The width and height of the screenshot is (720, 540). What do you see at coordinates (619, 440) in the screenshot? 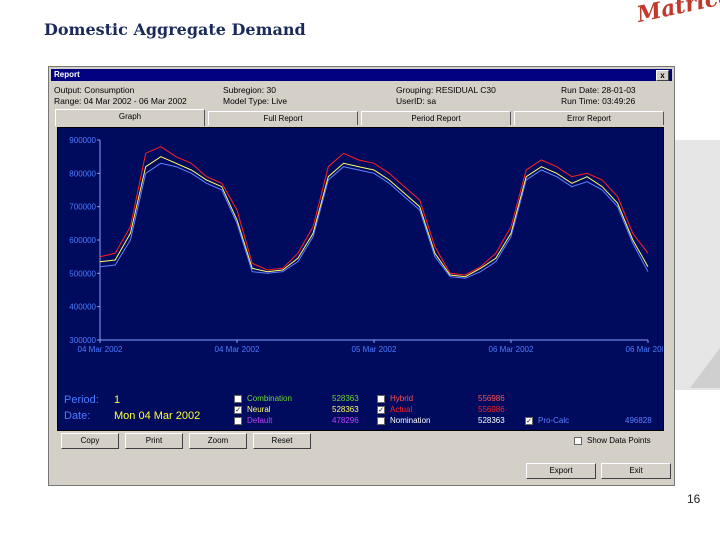
I see `show-data-points-label: Show Data Points` at bounding box center [619, 440].